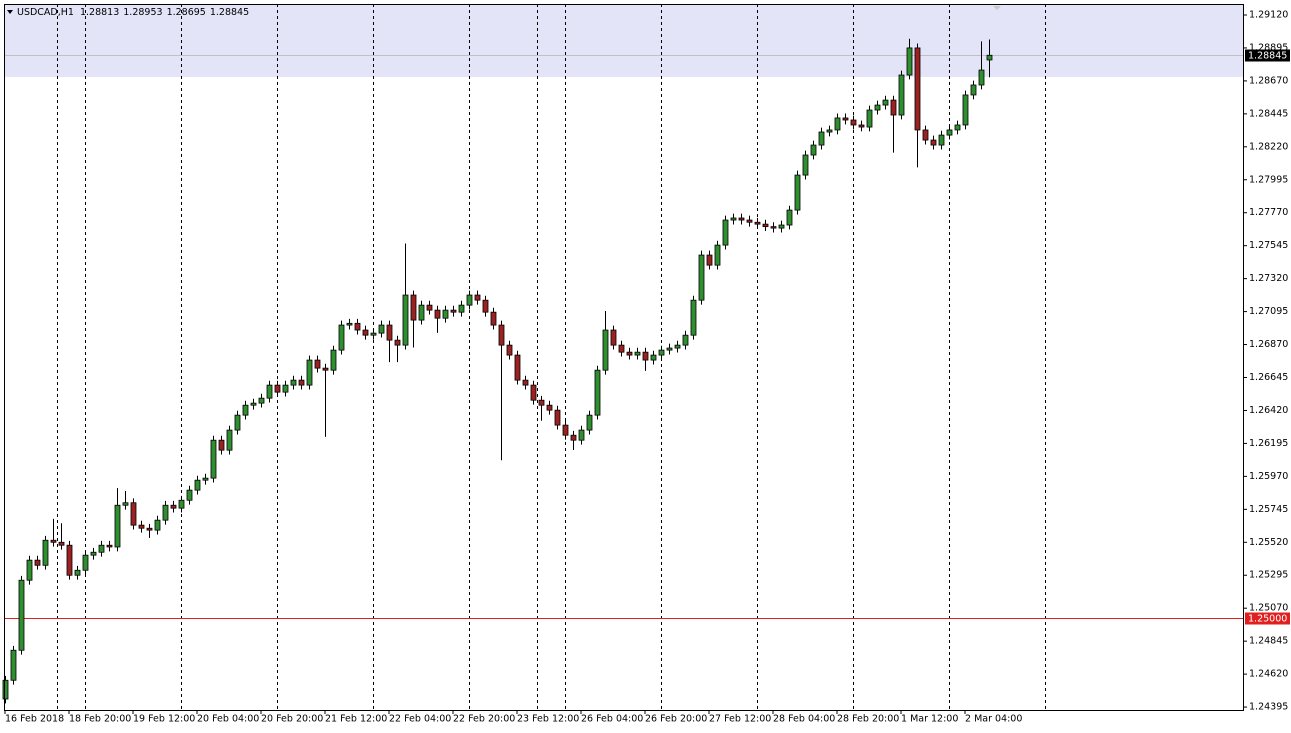 This screenshot has height=733, width=1291. Describe the element at coordinates (1268, 47) in the screenshot. I see `y-tick-label: 1.28895` at that location.